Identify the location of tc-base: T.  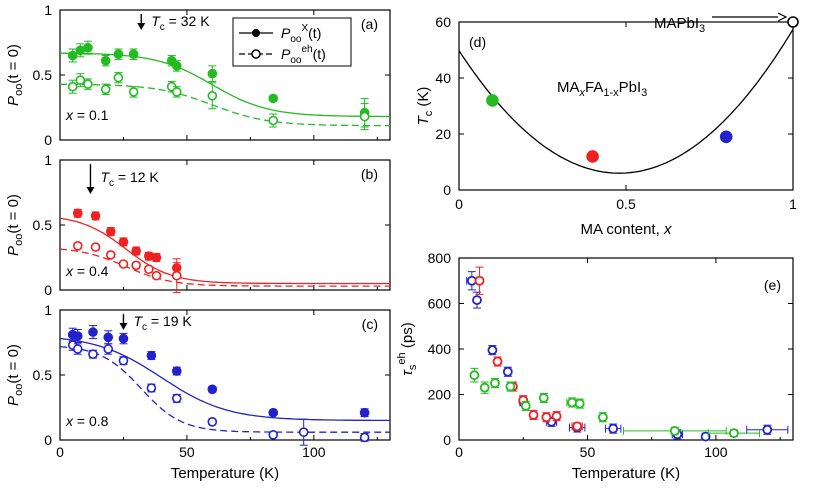
(156, 21).